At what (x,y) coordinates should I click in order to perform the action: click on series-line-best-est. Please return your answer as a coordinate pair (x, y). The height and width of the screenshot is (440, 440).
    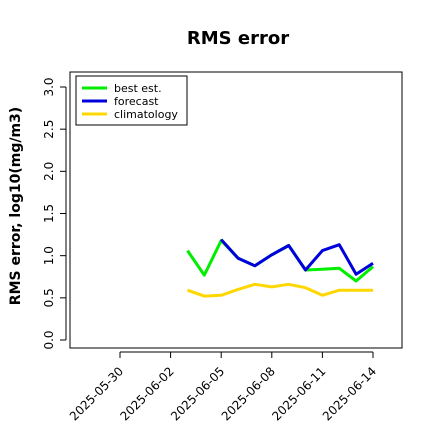
    Looking at the image, I should click on (280, 261).